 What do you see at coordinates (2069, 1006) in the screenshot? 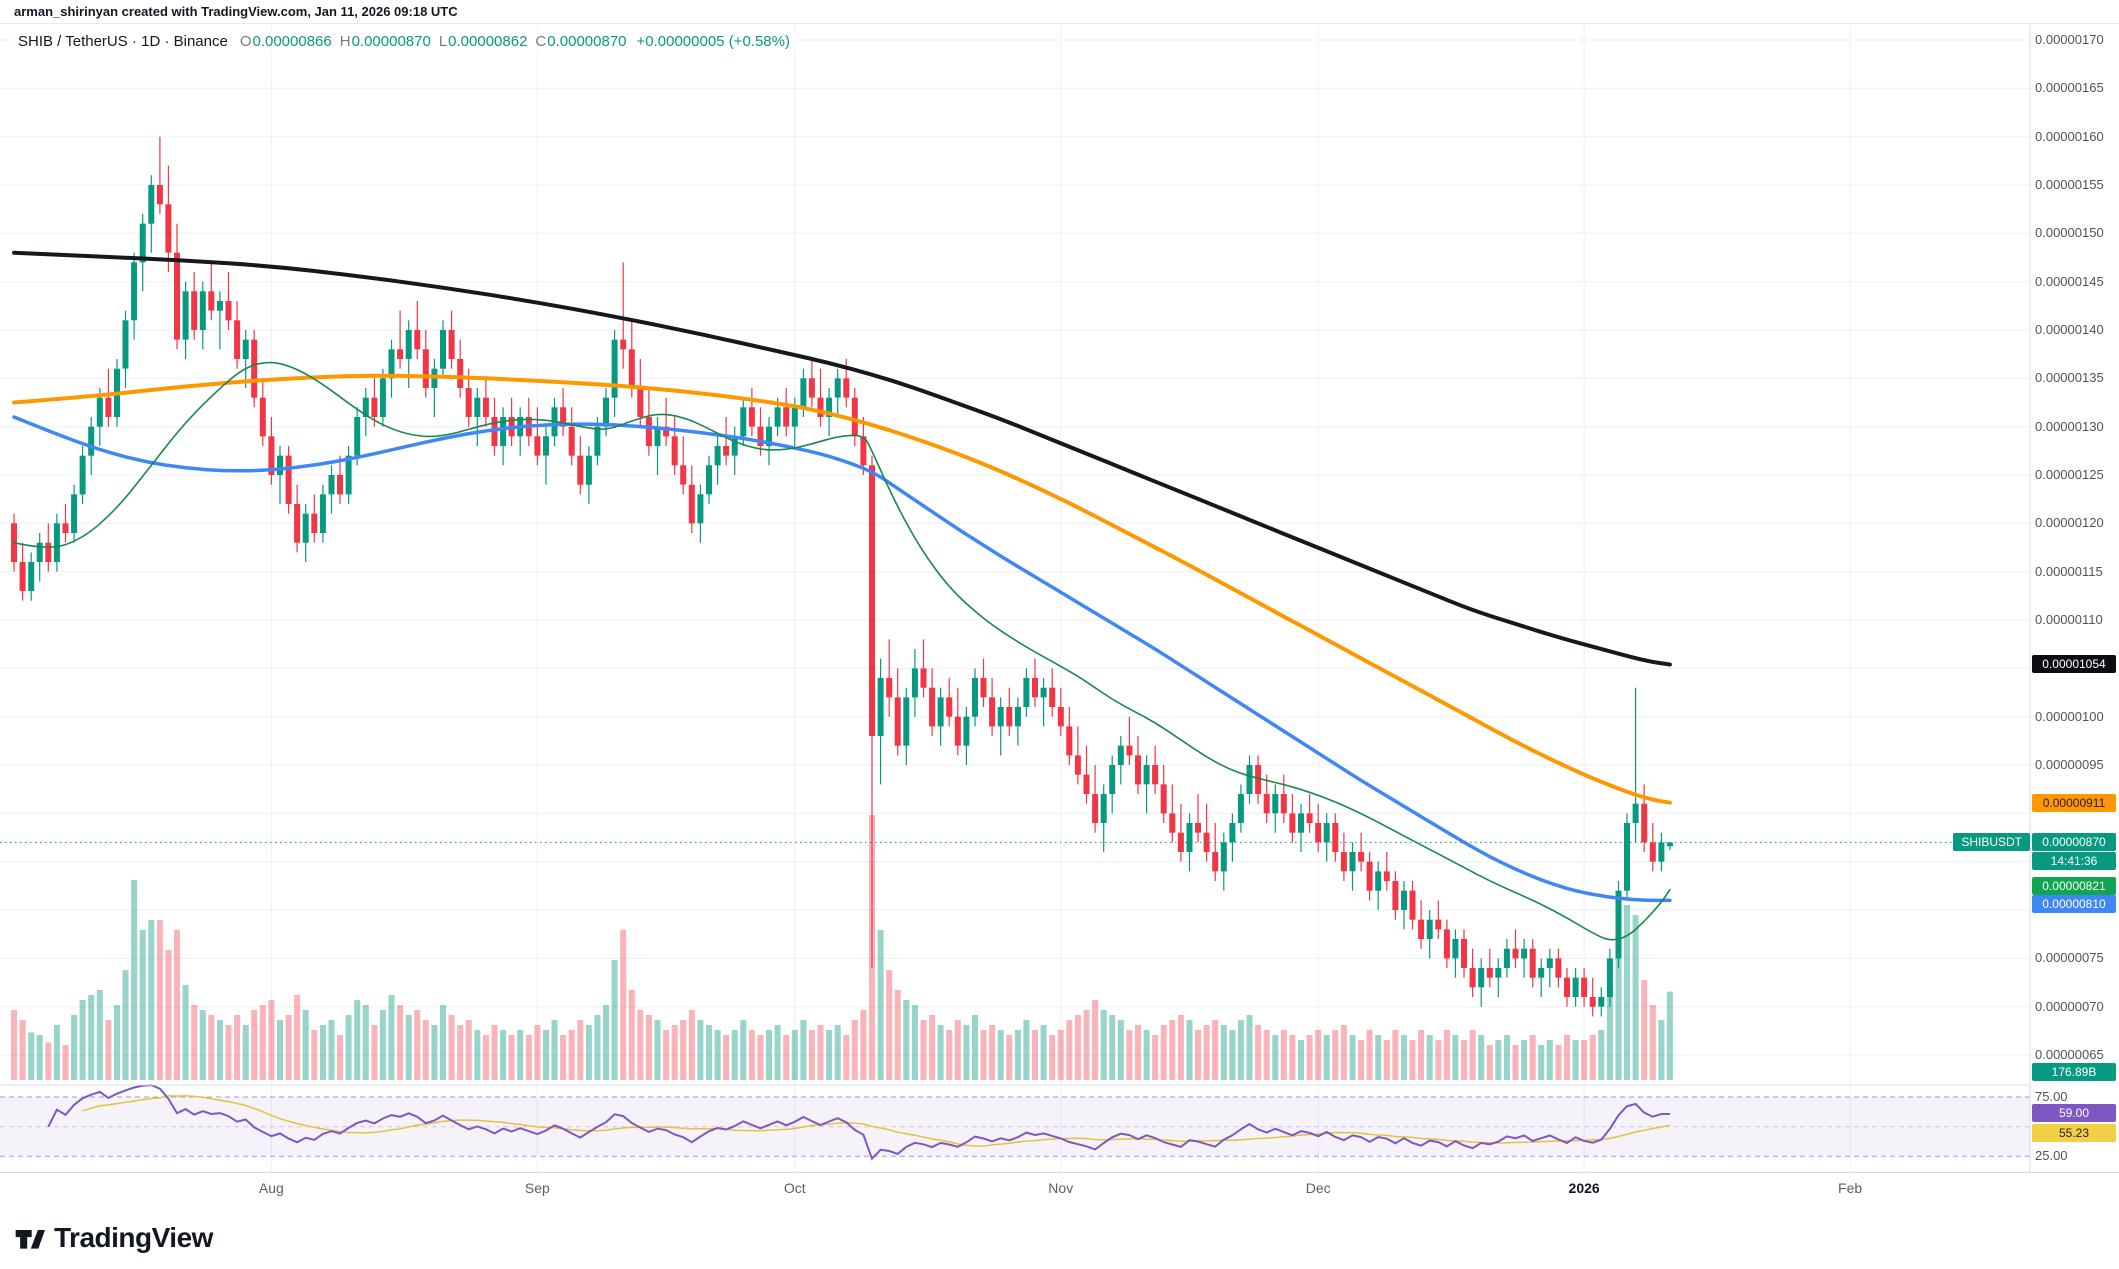
I see `price-axis-label: 0.00000070` at bounding box center [2069, 1006].